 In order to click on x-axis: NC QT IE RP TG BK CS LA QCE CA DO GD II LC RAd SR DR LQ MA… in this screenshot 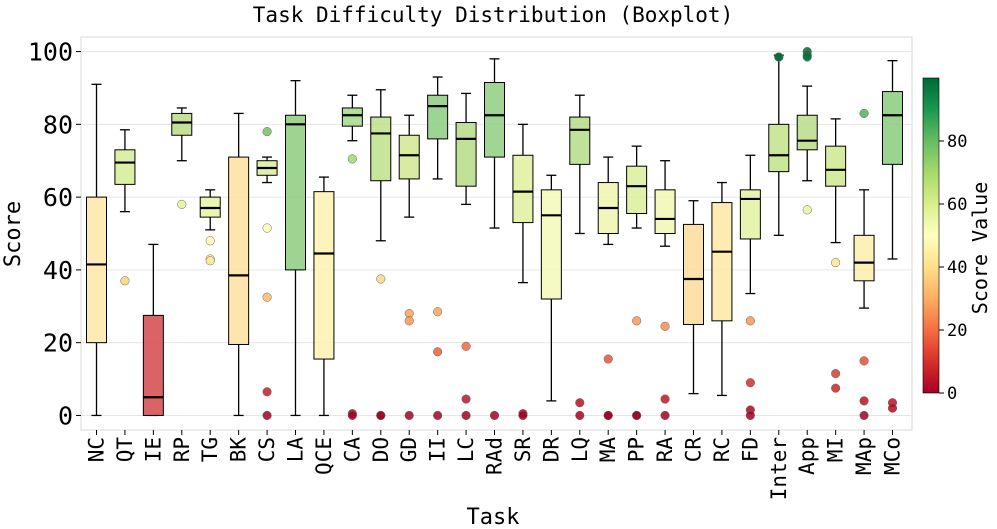, I will do `click(495, 465)`.